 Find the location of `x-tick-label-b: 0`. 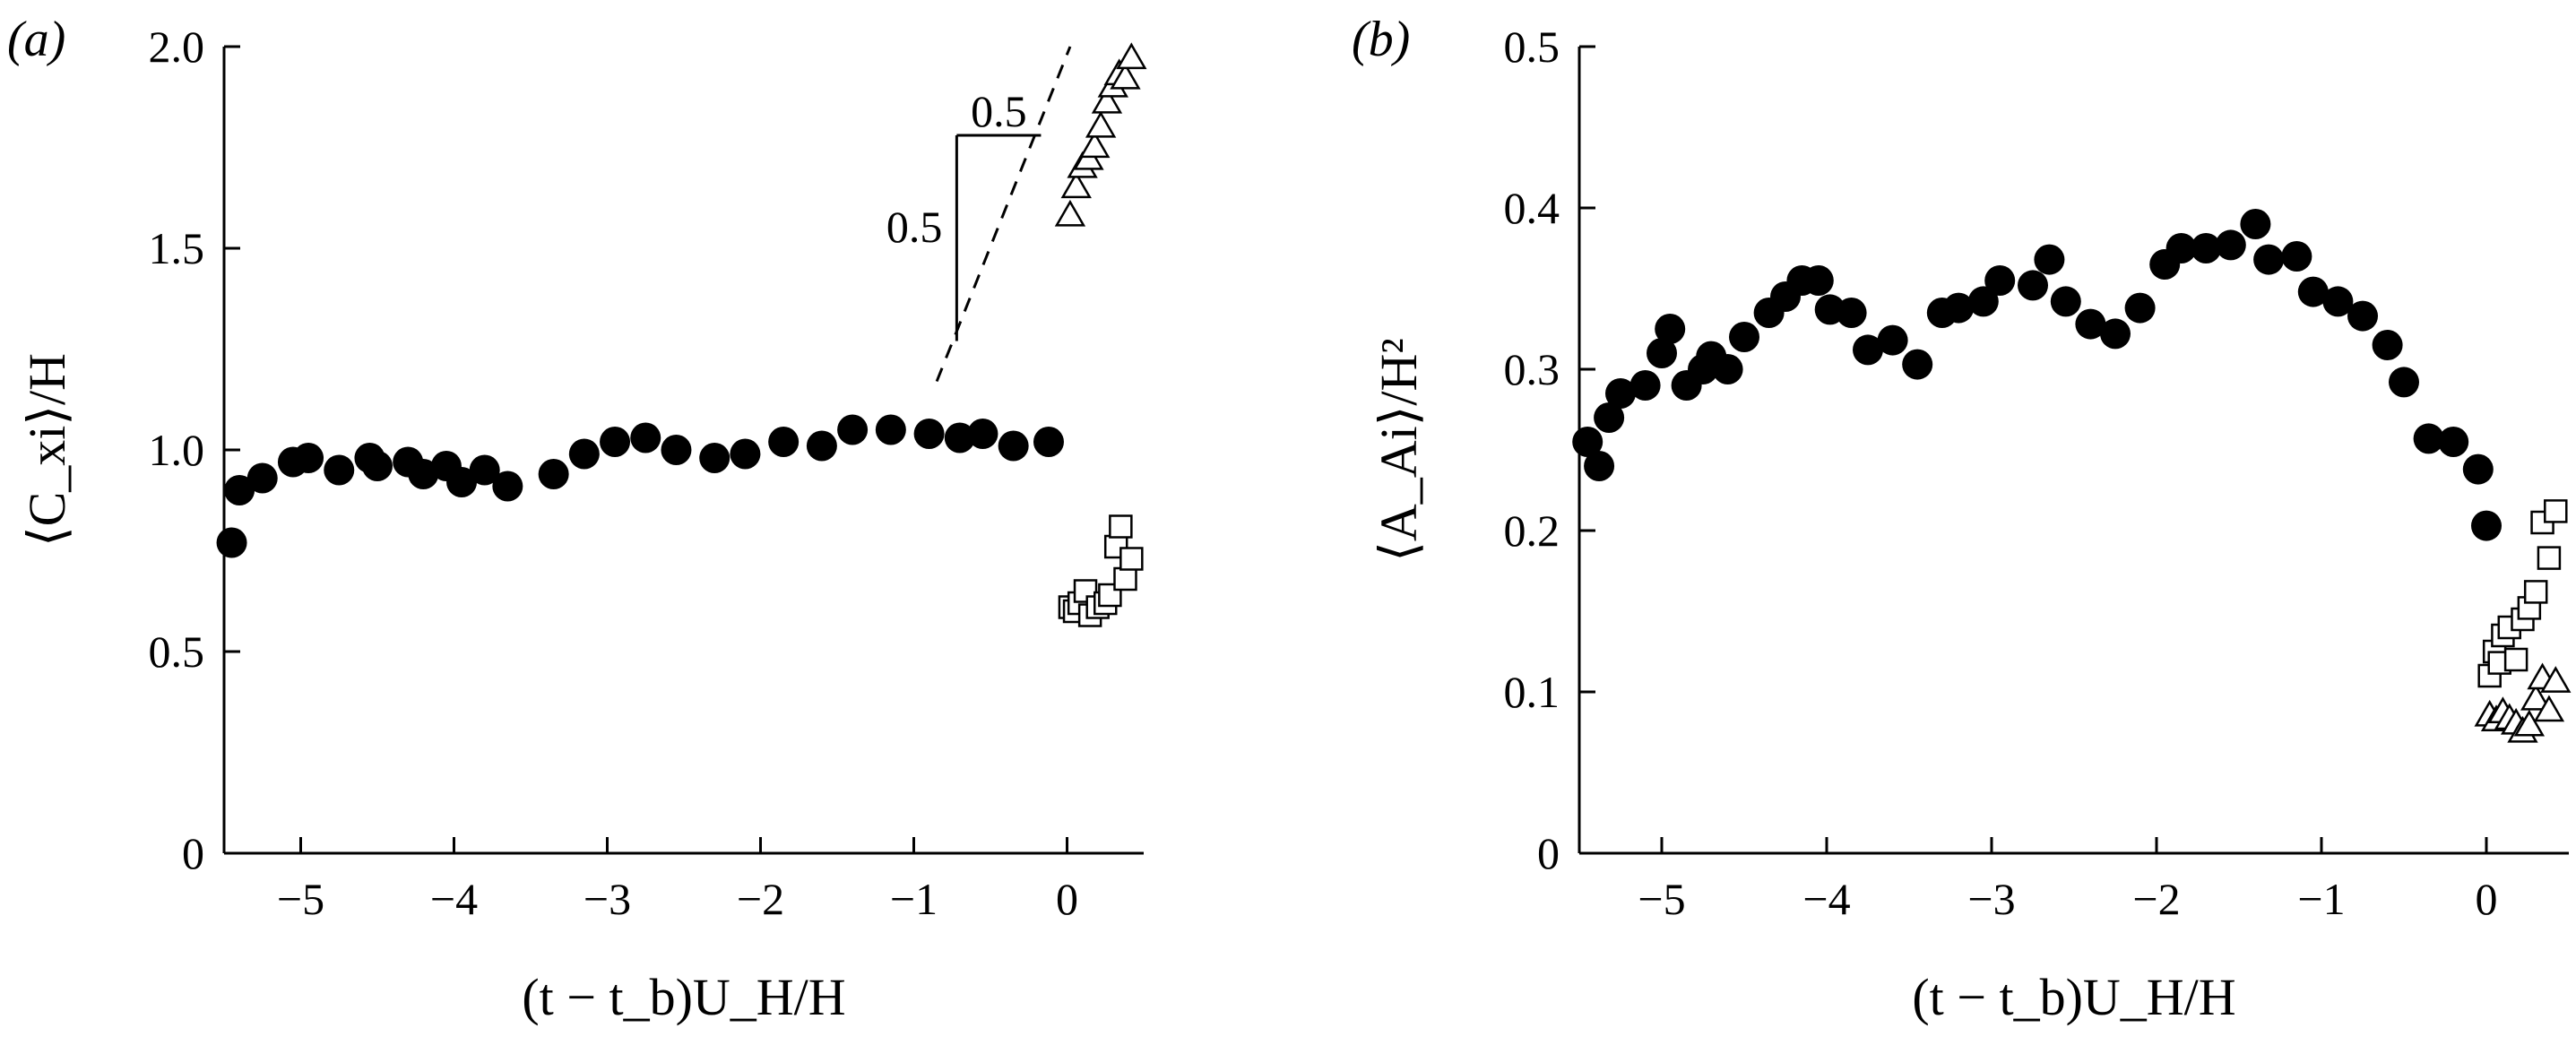

x-tick-label-b: 0 is located at coordinates (2487, 899).